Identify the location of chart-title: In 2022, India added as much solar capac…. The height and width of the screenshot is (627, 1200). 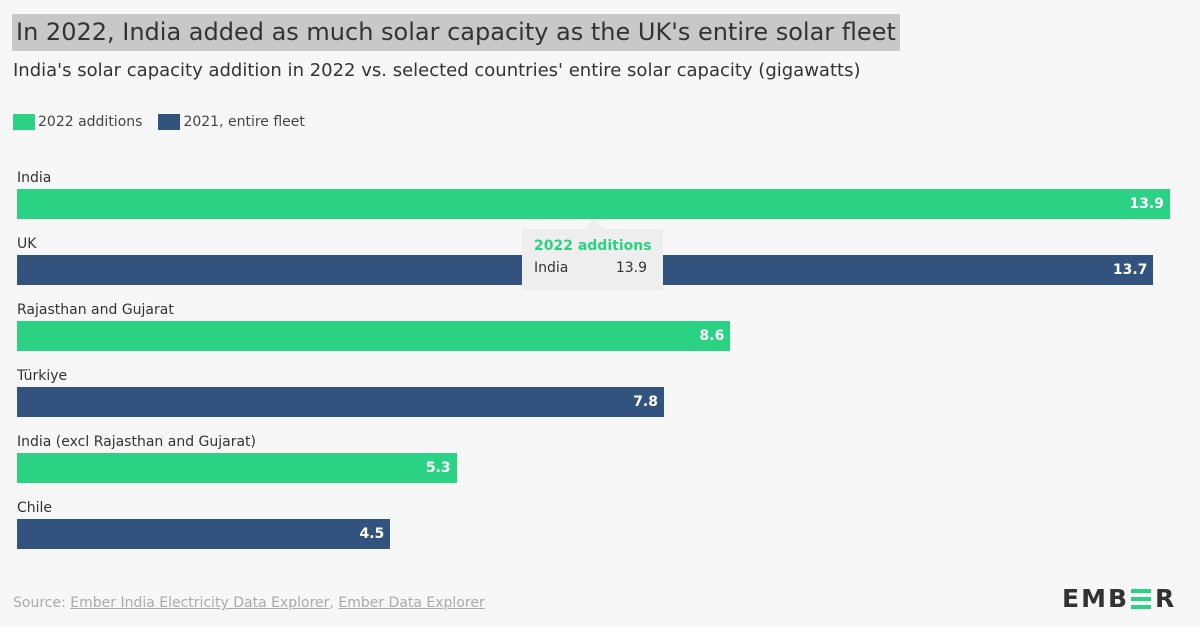
(456, 32).